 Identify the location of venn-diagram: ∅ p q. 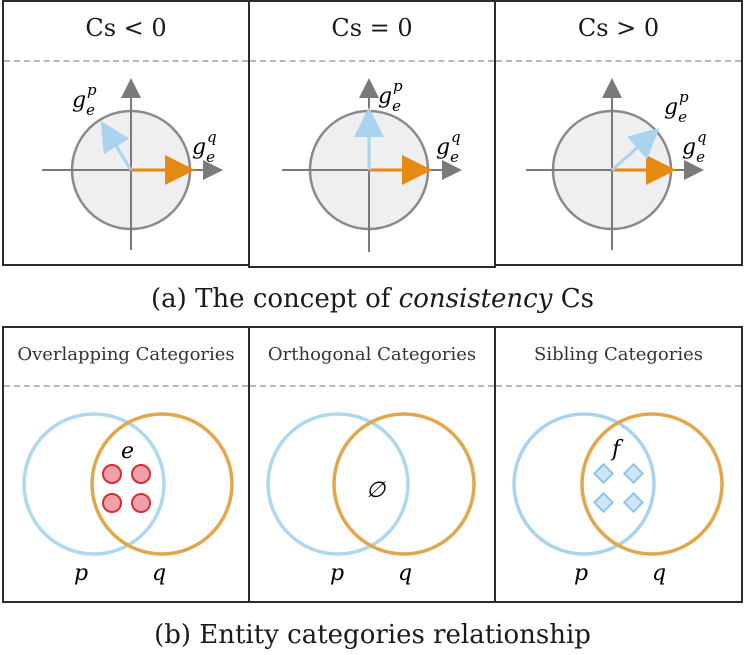
(371, 499).